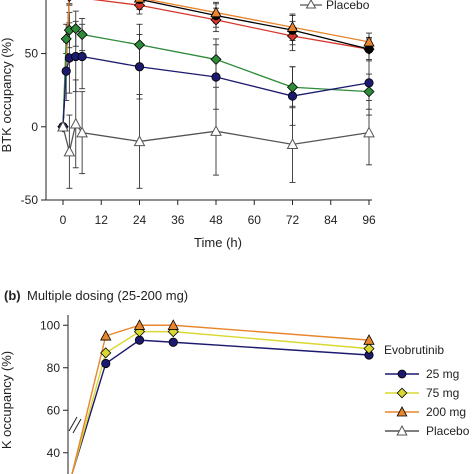 The image size is (474, 474). Describe the element at coordinates (442, 393) in the screenshot. I see `legend-1-label: 75 mg` at that location.